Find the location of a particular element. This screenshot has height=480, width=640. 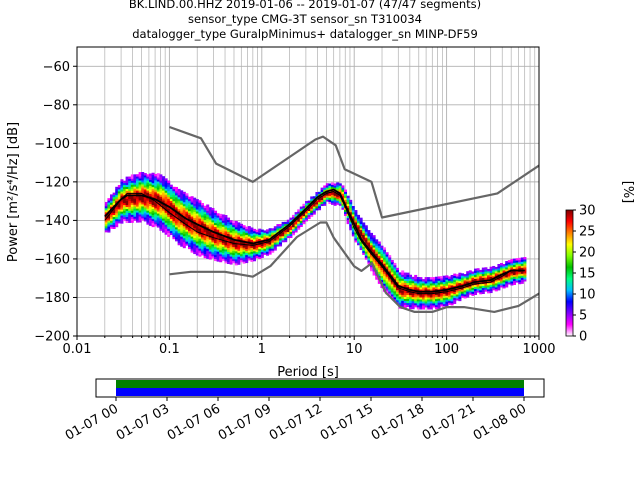

colorbar-tick-label: 20 is located at coordinates (587, 253).